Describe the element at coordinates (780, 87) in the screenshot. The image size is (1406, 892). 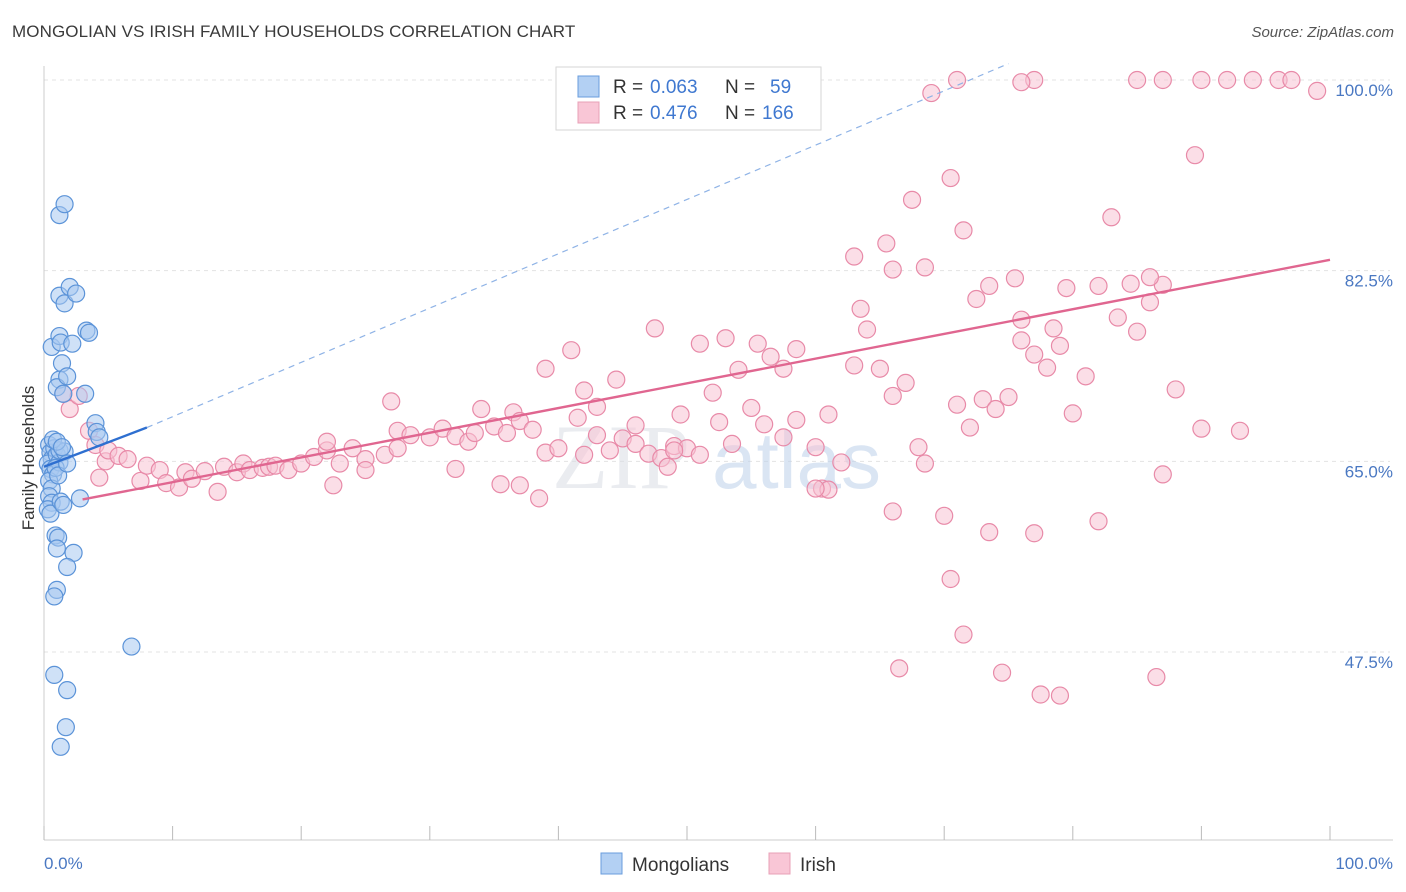
I see `legend-n-value-mongolians: 59` at that location.